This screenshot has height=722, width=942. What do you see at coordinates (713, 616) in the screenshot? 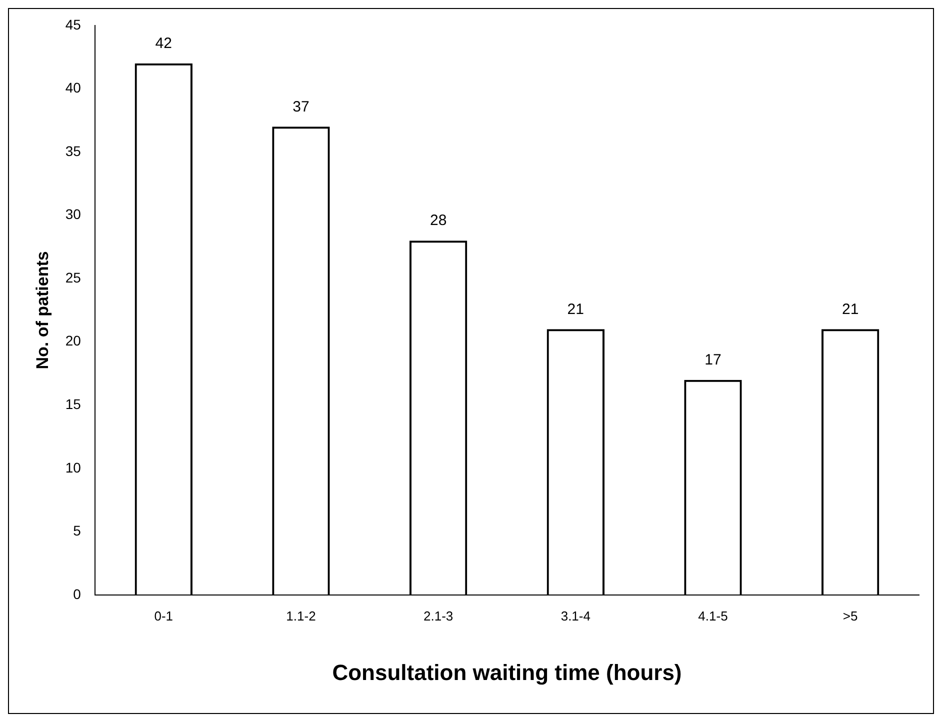
I see `x-tick-label: 4.1-5` at bounding box center [713, 616].